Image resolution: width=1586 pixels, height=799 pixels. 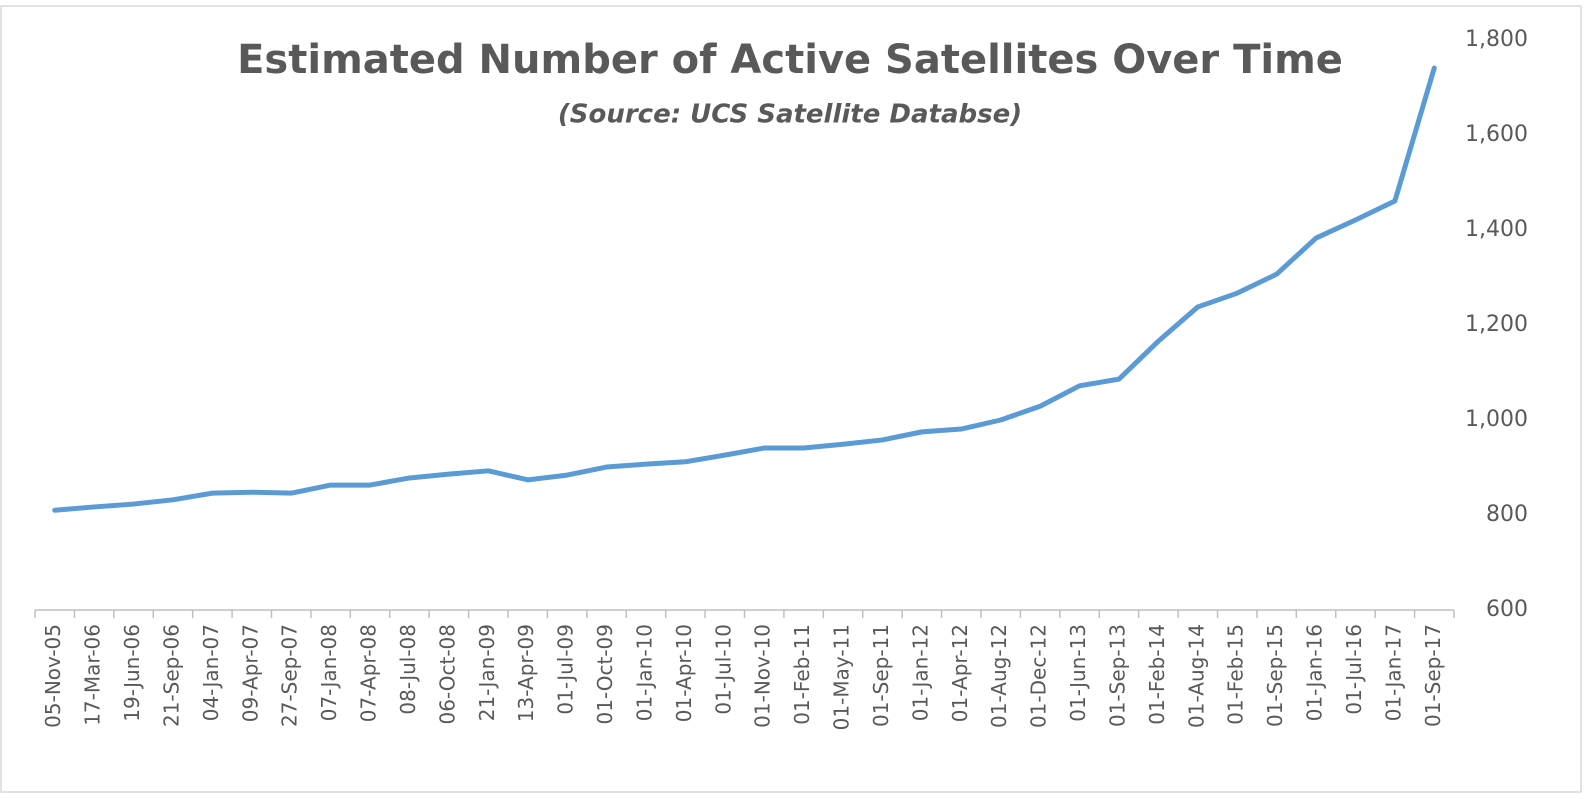 I want to click on x-tick-label: 01-Jul-10, so click(x=723, y=669).